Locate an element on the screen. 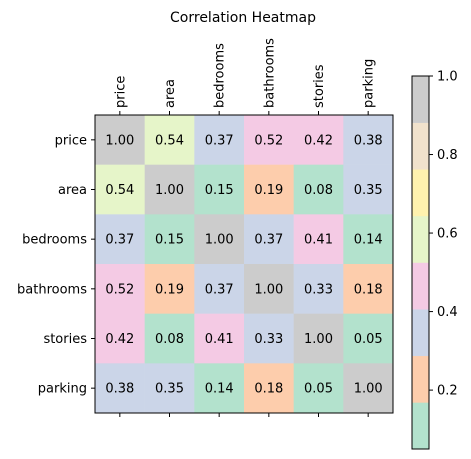 The height and width of the screenshot is (459, 471). chart-title: Correlation Heatmap is located at coordinates (243, 18).